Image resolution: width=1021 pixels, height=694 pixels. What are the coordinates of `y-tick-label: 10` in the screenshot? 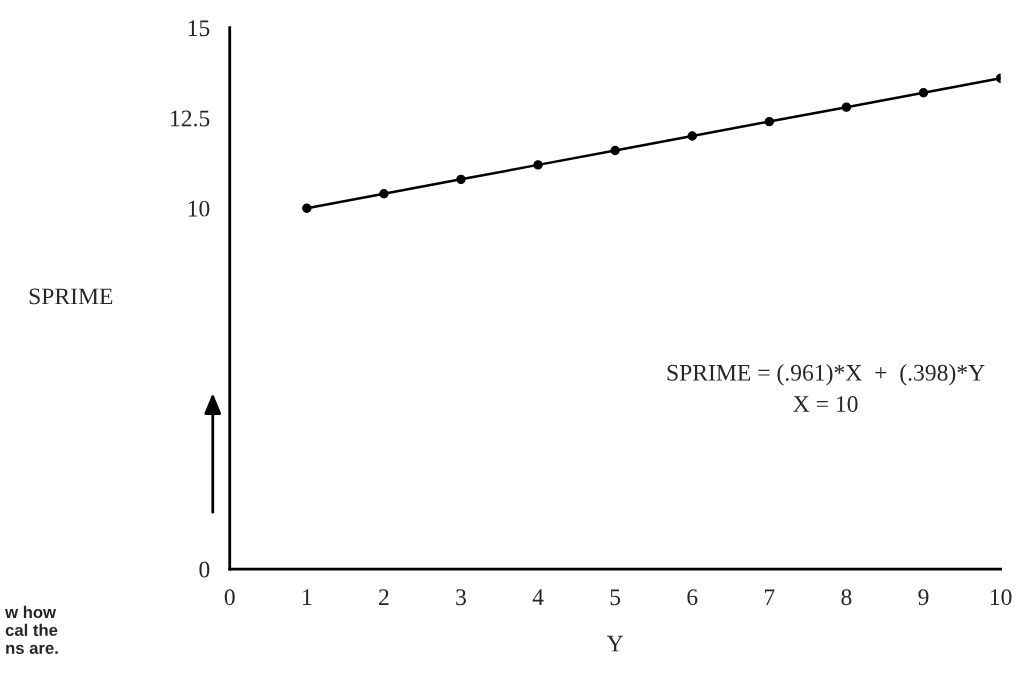 It's located at (199, 208).